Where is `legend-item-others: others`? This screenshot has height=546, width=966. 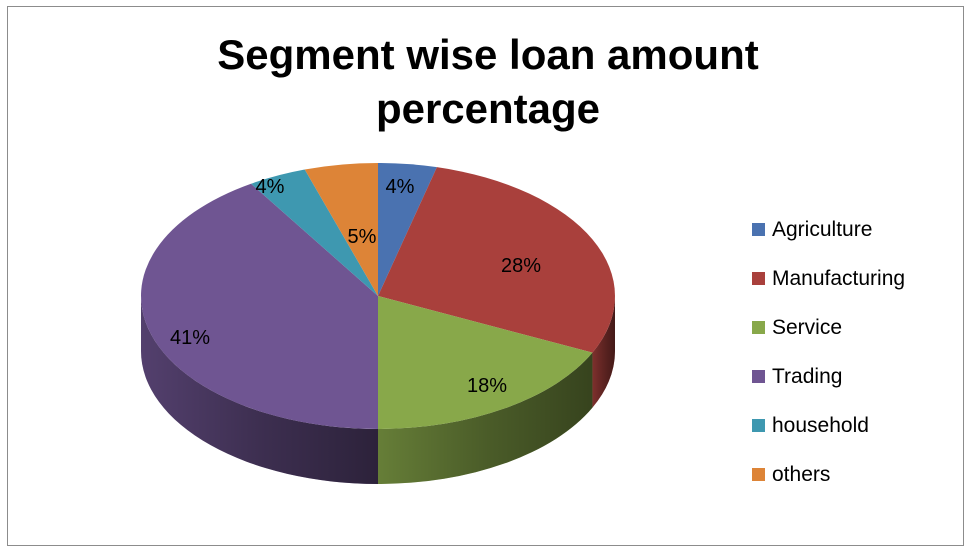
legend-item-others: others is located at coordinates (828, 474).